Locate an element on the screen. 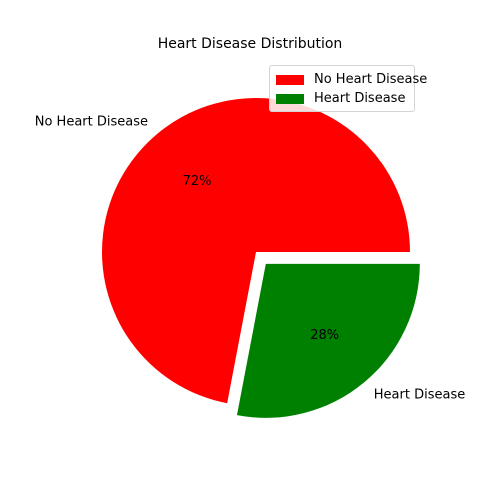 The width and height of the screenshot is (500, 500). chart-title: Heart Disease Distribution is located at coordinates (250, 44).